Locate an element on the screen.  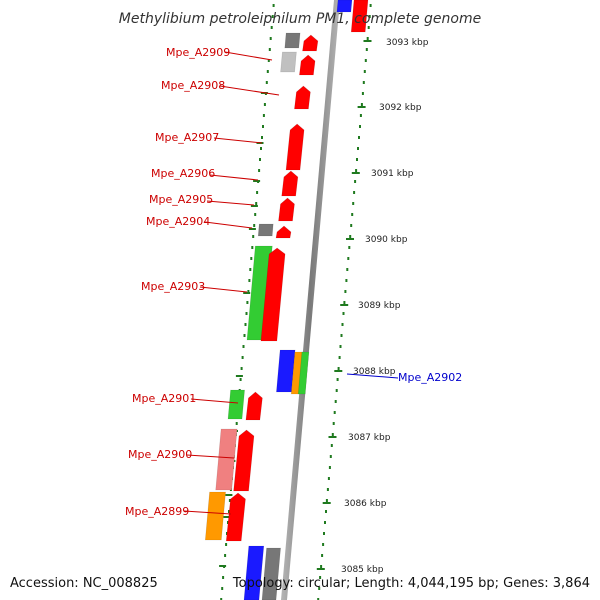
gene-block-top-red is located at coordinates (359, 16).